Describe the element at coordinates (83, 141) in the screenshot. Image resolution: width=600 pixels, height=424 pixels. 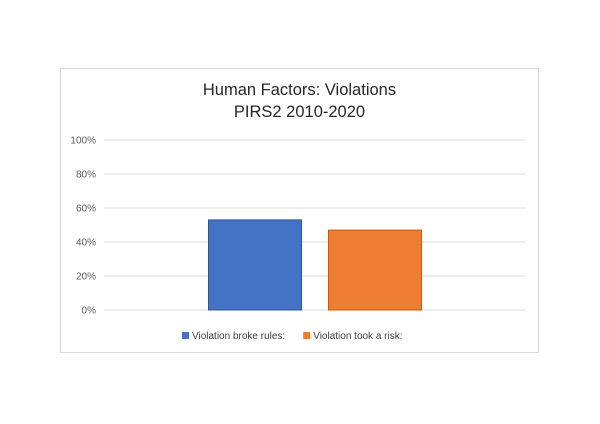
I see `y-tick-label: 100%` at that location.